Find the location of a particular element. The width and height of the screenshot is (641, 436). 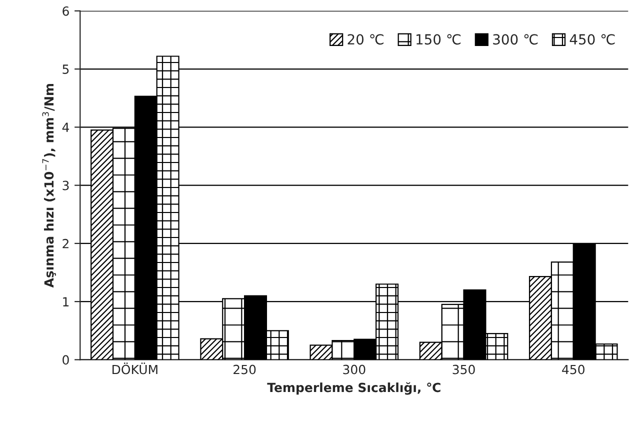

y-tick-label: 2 is located at coordinates (65, 243).